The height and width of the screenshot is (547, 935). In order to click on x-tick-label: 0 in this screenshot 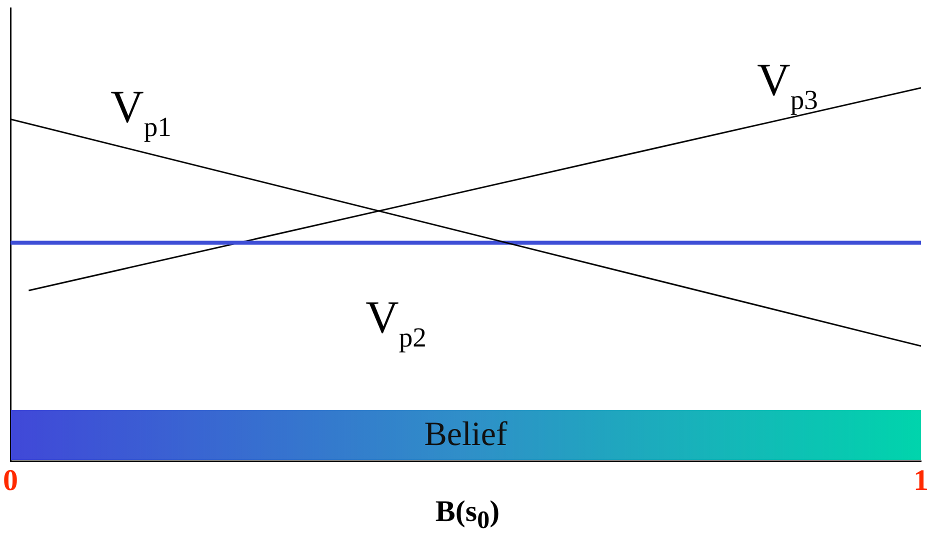, I will do `click(10, 480)`.